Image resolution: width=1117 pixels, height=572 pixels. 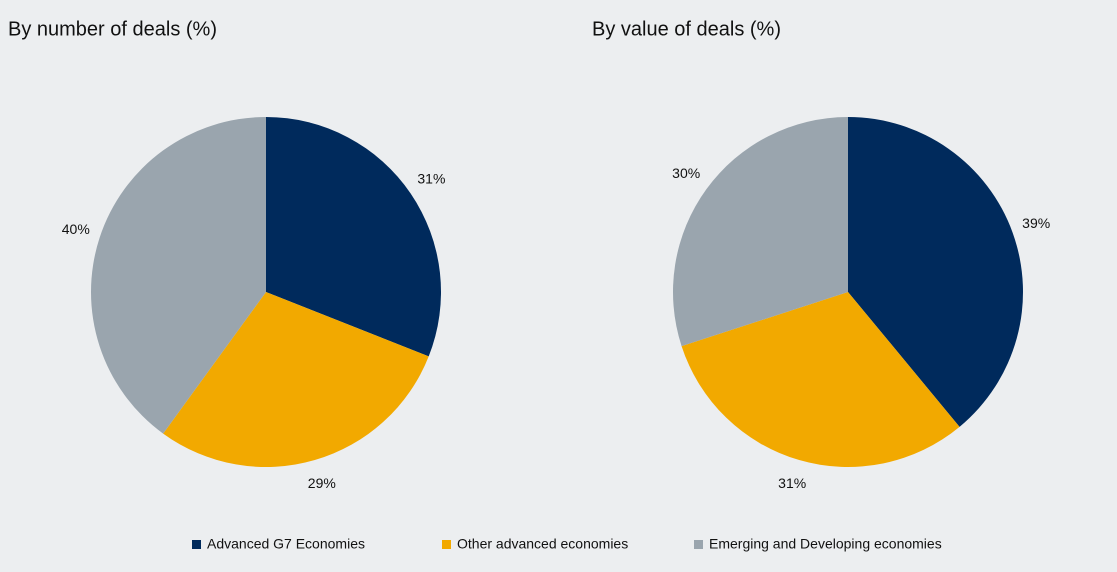 I want to click on data-label: 29%, so click(x=322, y=483).